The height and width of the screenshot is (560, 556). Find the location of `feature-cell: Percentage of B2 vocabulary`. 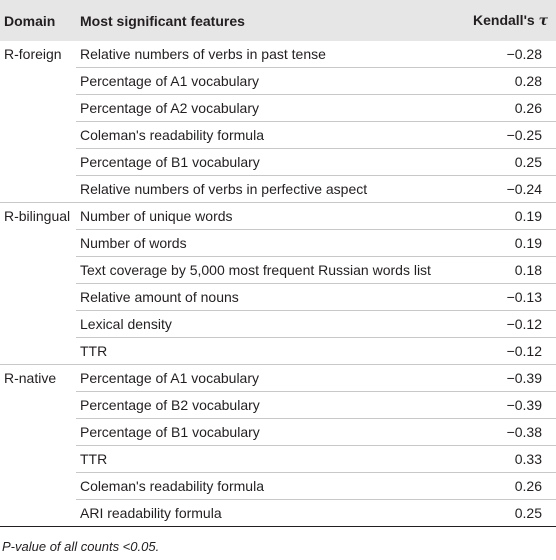

feature-cell: Percentage of B2 vocabulary is located at coordinates (170, 405).